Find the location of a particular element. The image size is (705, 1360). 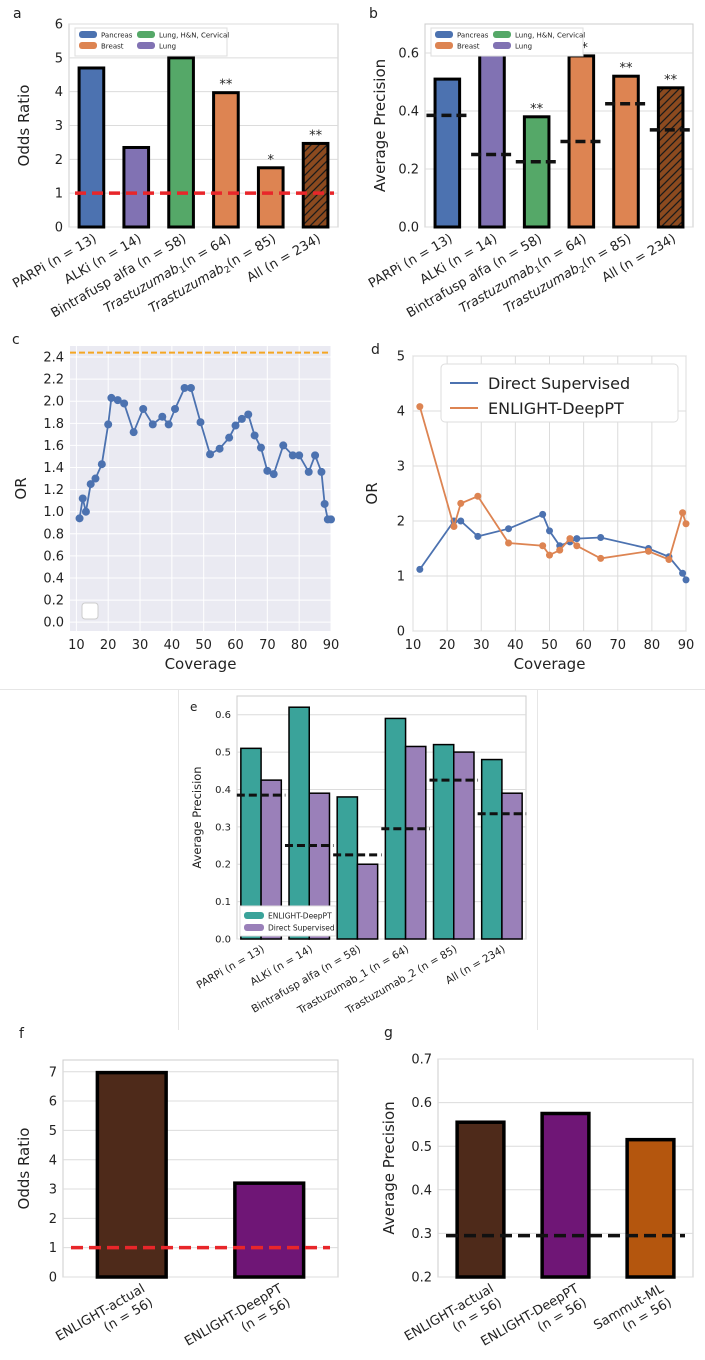

xtick-f-1: ENLIGHT-DeepPT(n = 56) is located at coordinates (237, 1320).